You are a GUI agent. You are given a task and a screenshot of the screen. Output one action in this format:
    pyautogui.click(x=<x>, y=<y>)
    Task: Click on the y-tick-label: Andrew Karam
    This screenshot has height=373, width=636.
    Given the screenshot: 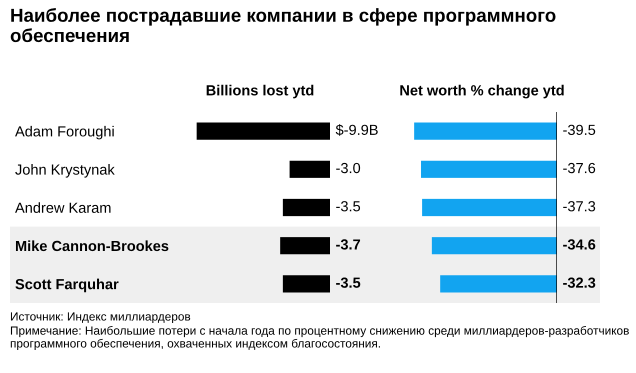 What is the action you would take?
    pyautogui.click(x=62, y=207)
    